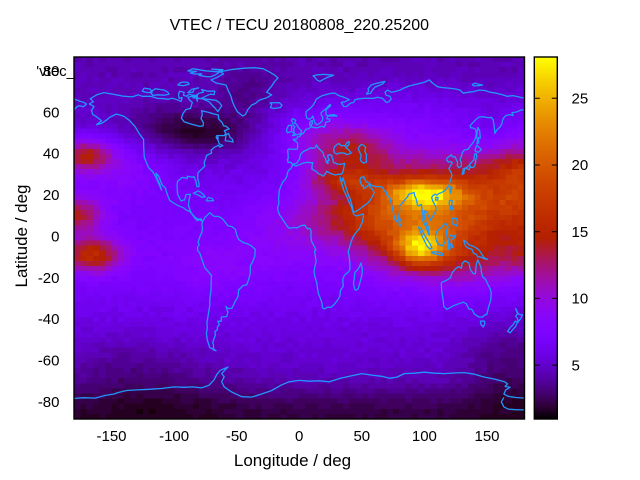 The width and height of the screenshot is (640, 480). Describe the element at coordinates (424, 436) in the screenshot. I see `svg-text: 100` at that location.